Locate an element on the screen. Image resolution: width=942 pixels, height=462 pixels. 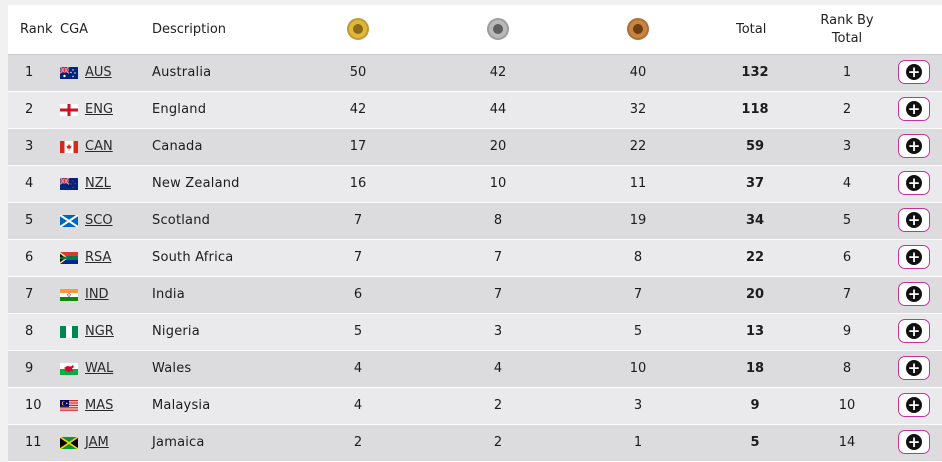
rank-by-total-cell: 10 is located at coordinates (847, 405).